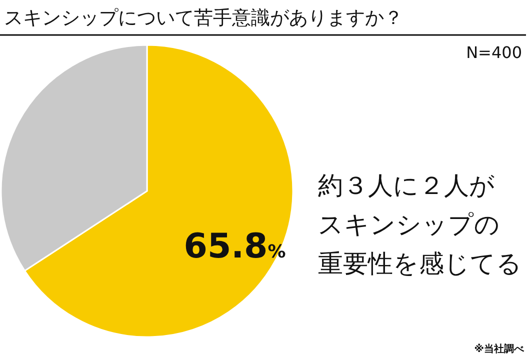 Image resolution: width=530 pixels, height=360 pixels. Describe the element at coordinates (499, 349) in the screenshot. I see `annotation: ※当社調べ` at that location.